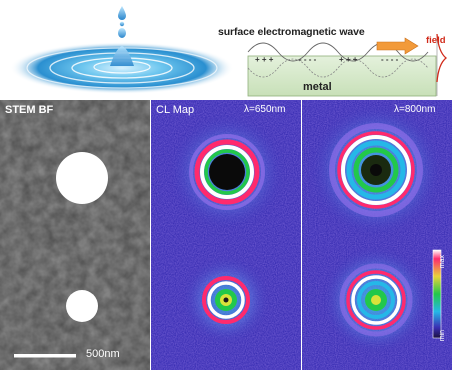 This screenshot has height=370, width=452. I want to click on field-profile-curve, so click(442, 58).